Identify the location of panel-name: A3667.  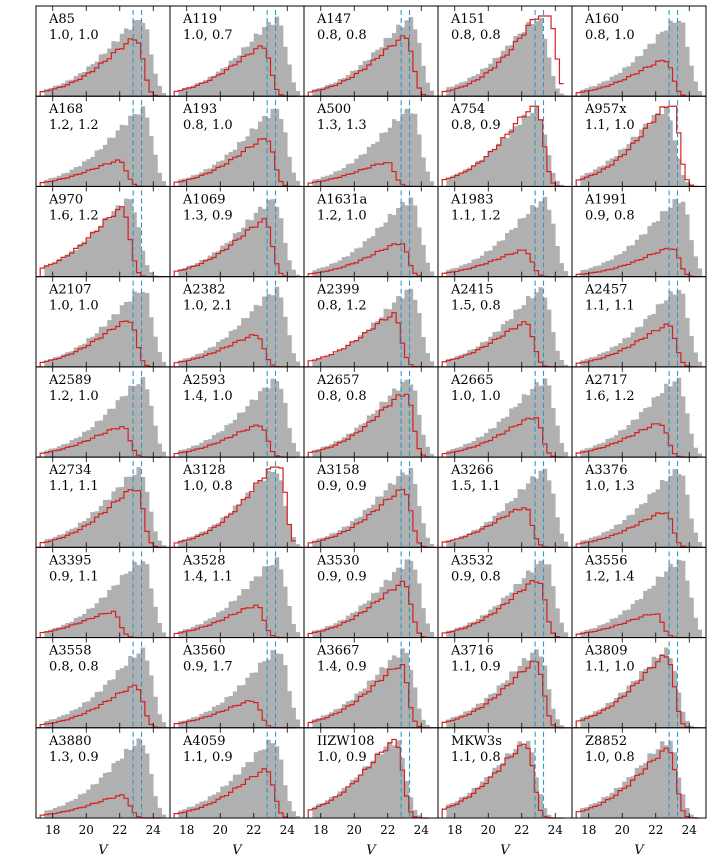
(337, 651).